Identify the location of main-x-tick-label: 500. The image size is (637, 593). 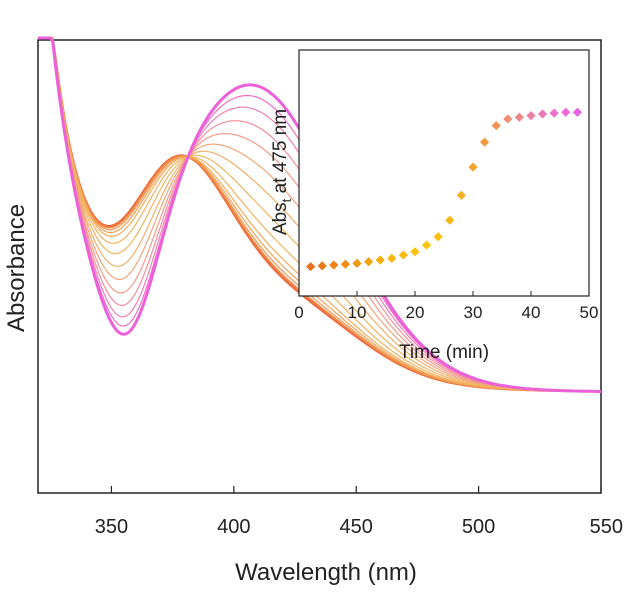
(478, 527).